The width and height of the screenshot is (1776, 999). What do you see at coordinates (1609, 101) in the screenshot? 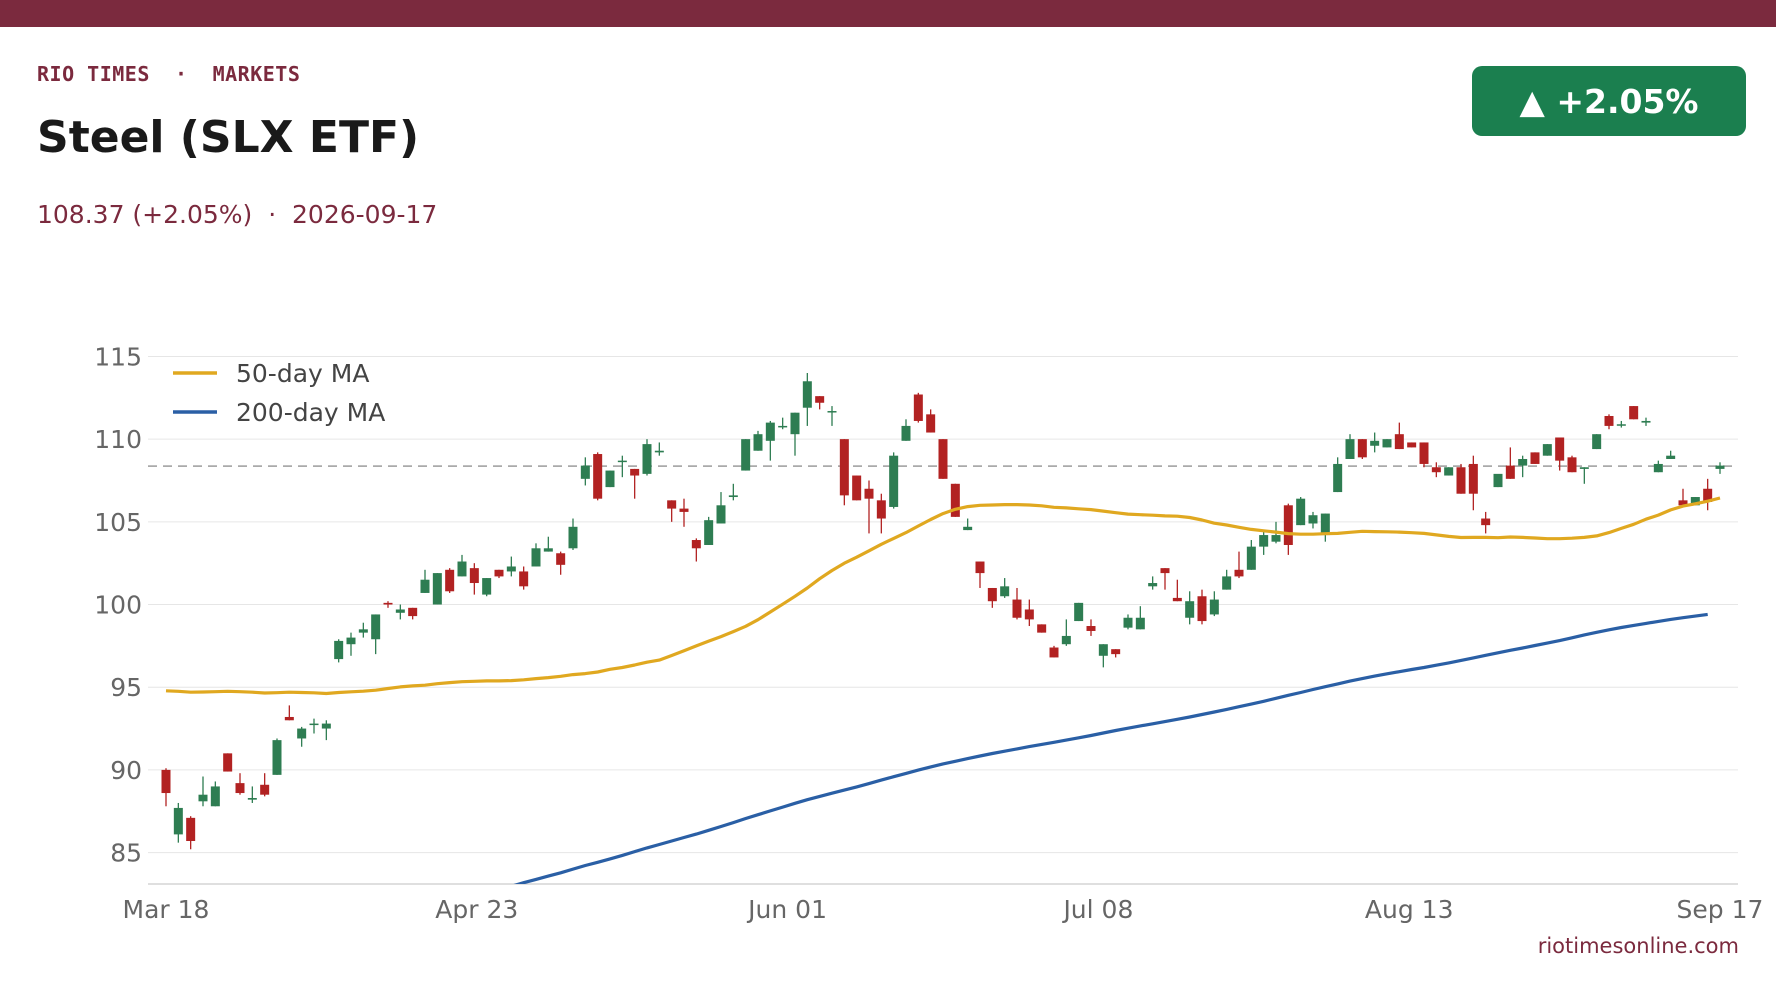
I see `change-badge: ▲ +2.05%` at bounding box center [1609, 101].